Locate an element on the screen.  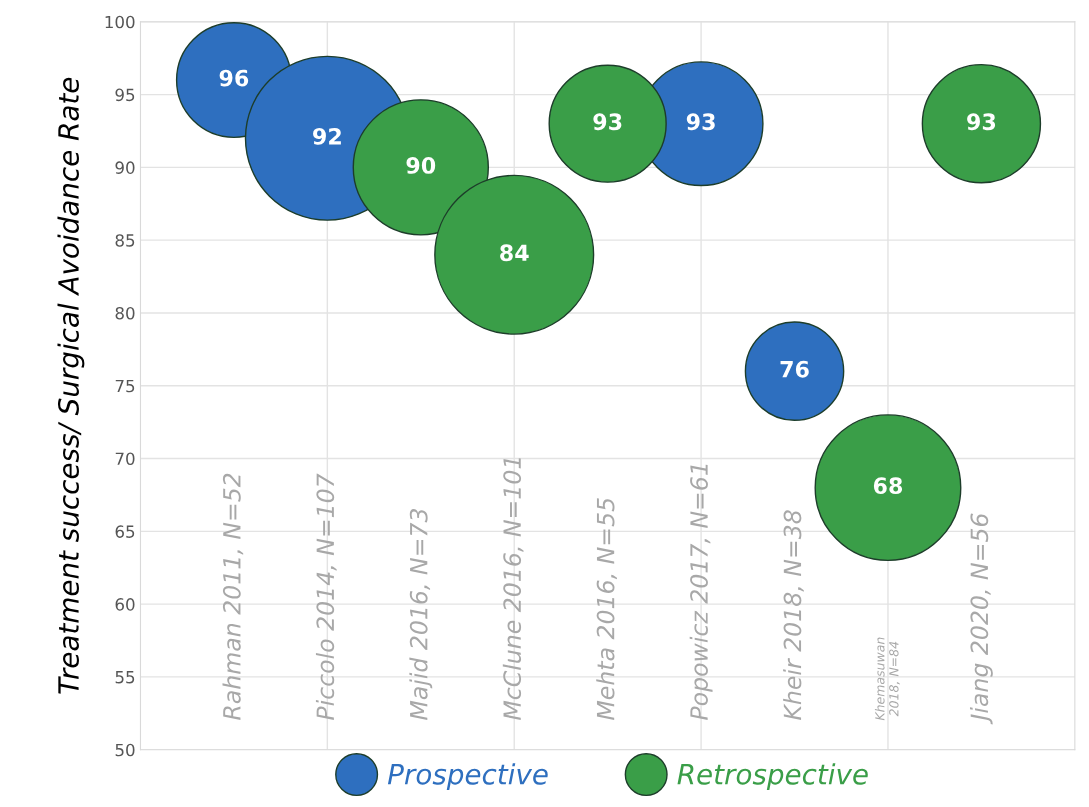
x-tick-label: Rahman 2011, N=52 is located at coordinates (233, 596).